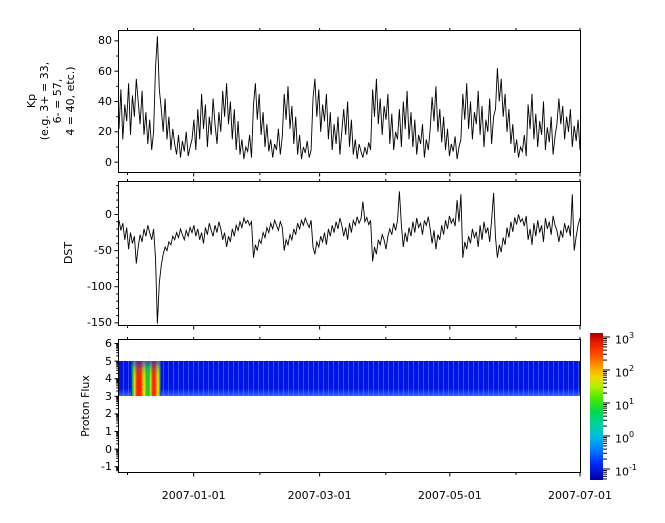  I want to click on y-tick-label: 3, so click(108, 396).